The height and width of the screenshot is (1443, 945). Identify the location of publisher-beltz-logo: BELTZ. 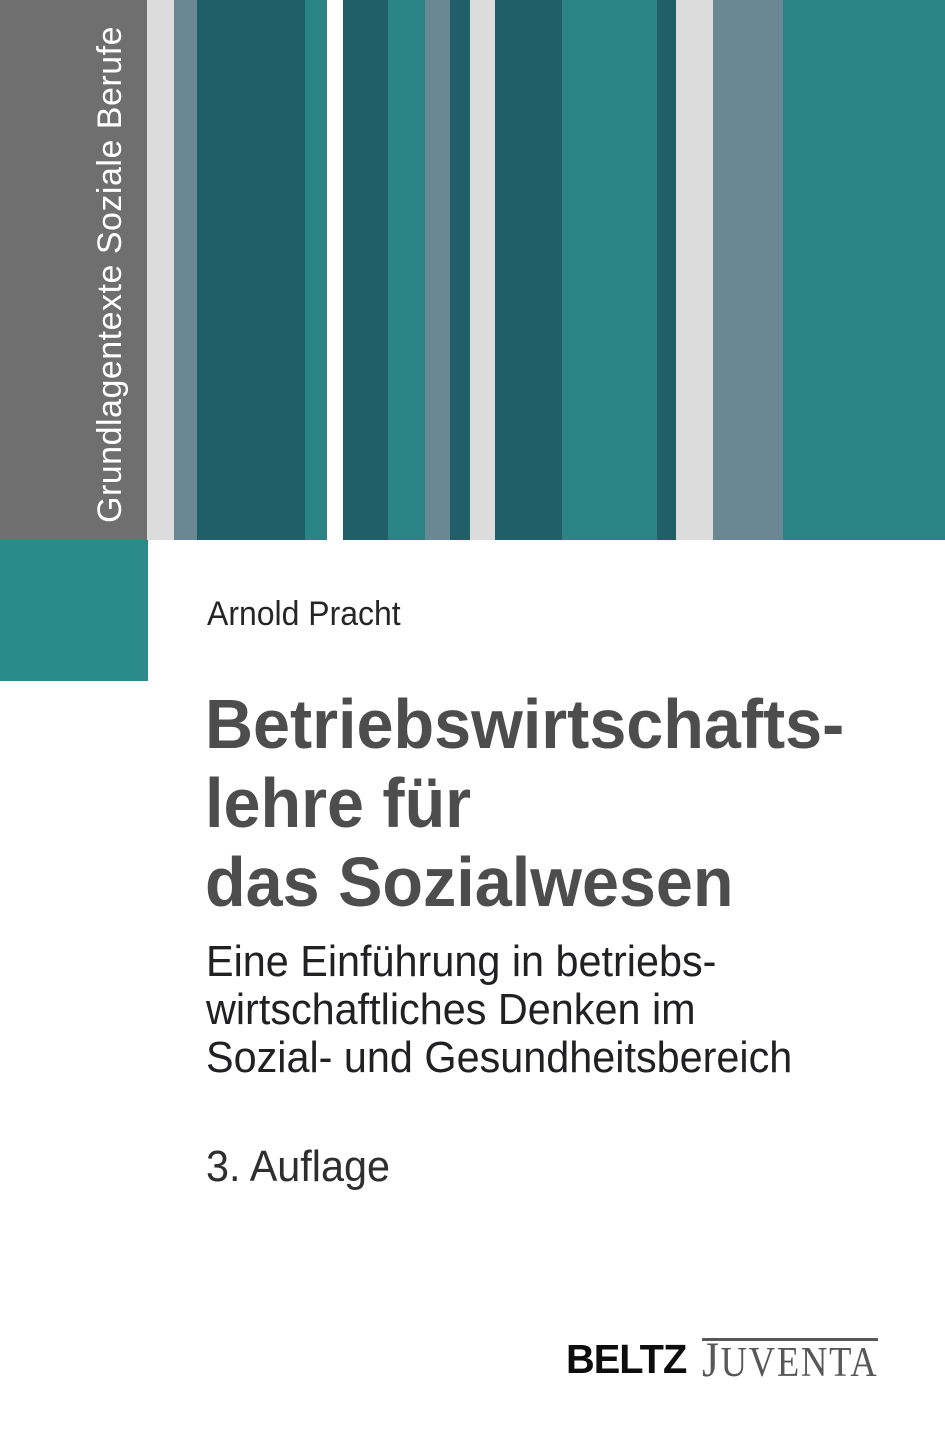
(626, 1359).